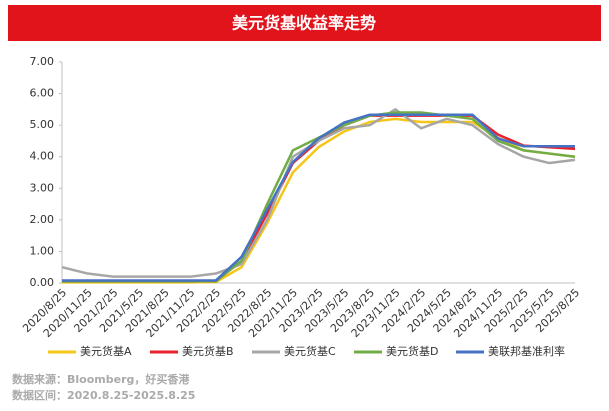 The height and width of the screenshot is (411, 609). I want to click on y-tick-label: 3.00, so click(42, 187).